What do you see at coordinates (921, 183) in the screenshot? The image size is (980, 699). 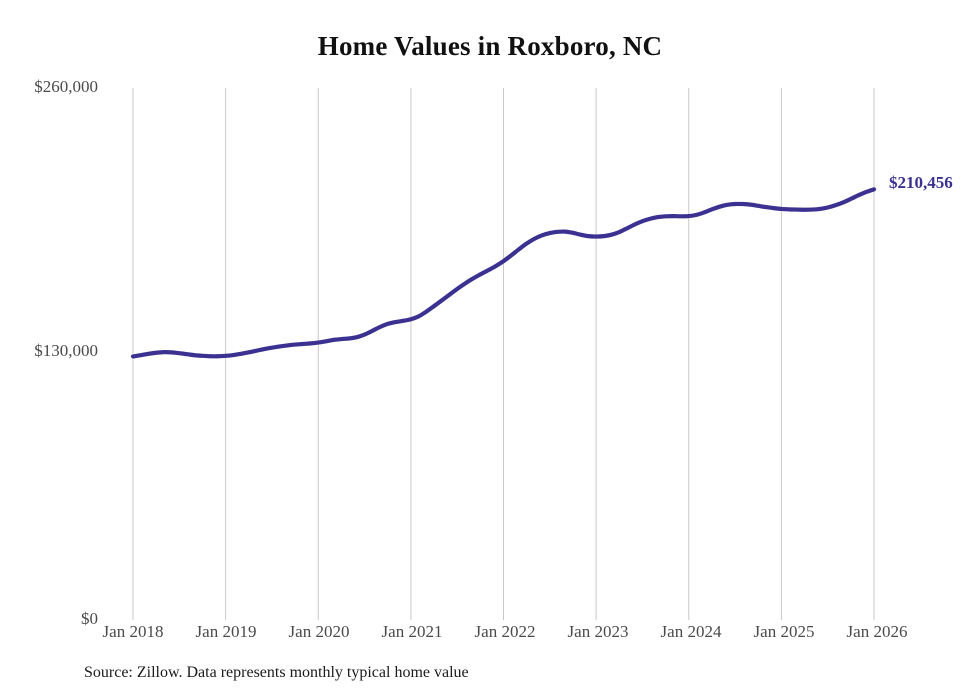 I see `series-end-value-label: $210,456` at bounding box center [921, 183].